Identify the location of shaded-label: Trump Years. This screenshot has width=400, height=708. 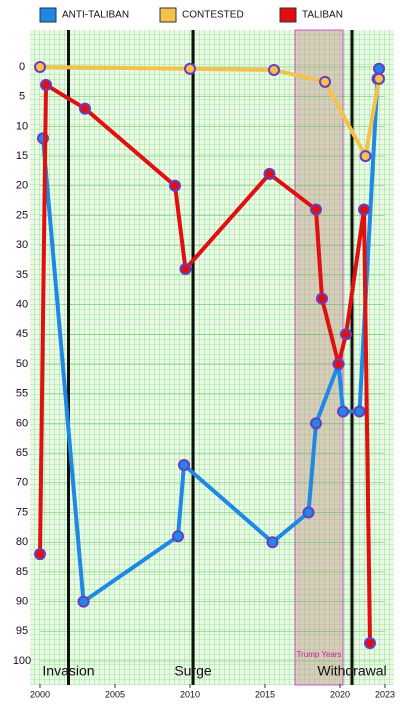
(318, 654).